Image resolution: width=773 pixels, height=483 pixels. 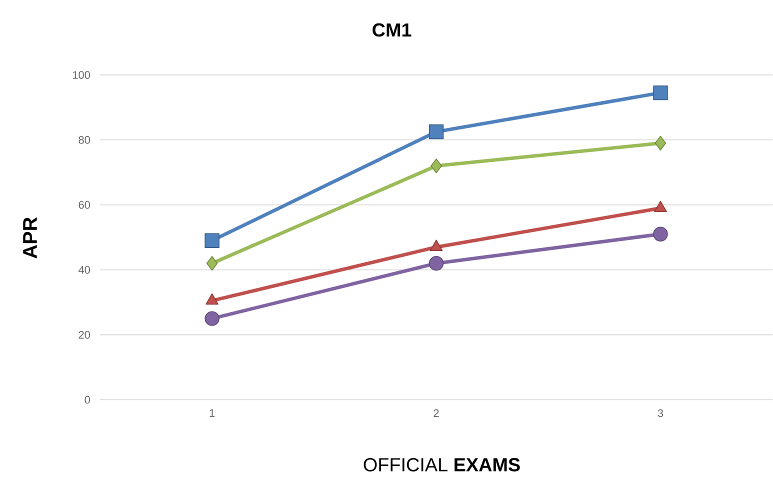 I want to click on y-tick-label: 100, so click(x=81, y=75).